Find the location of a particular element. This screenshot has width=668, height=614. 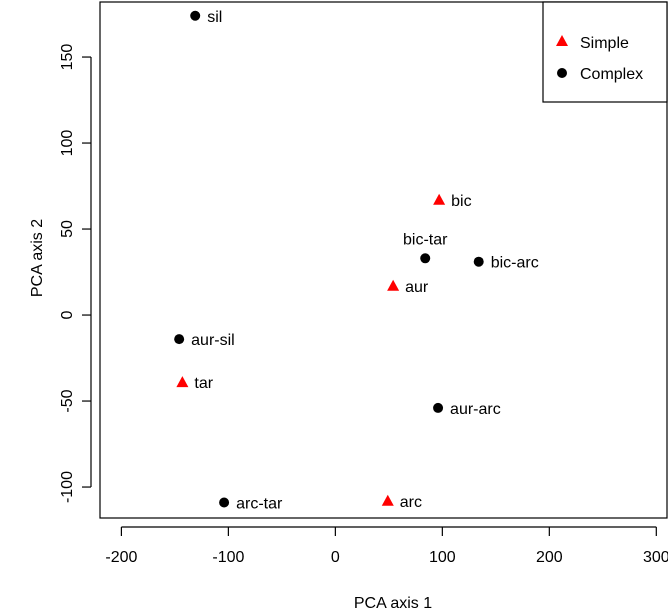

legend-marker-simple is located at coordinates (562, 40).